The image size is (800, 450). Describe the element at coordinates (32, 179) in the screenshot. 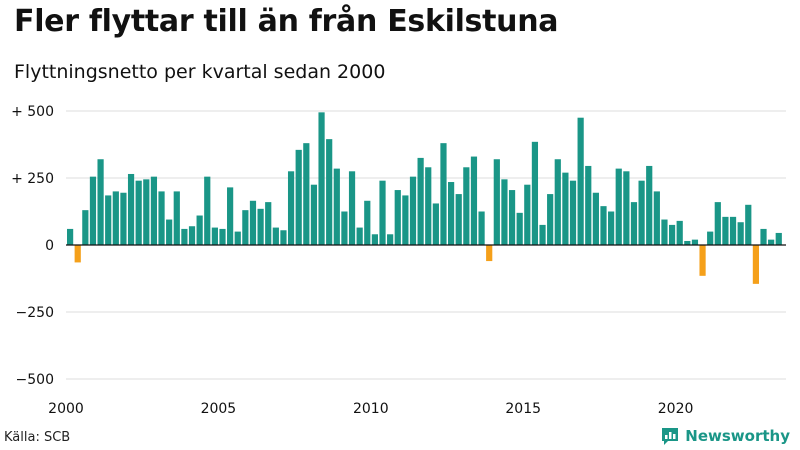

I see `y-tick-label: + 250` at that location.